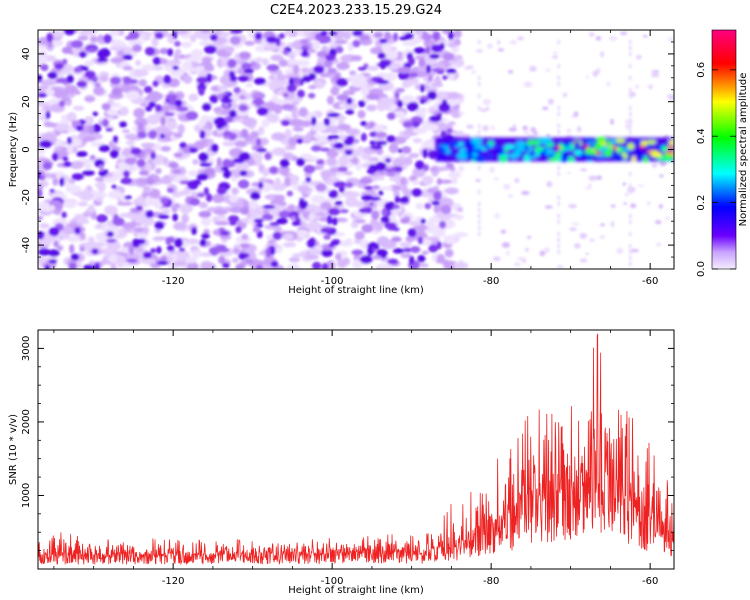 The image size is (750, 600). What do you see at coordinates (724, 149) in the screenshot?
I see `colorbar-gradient` at bounding box center [724, 149].